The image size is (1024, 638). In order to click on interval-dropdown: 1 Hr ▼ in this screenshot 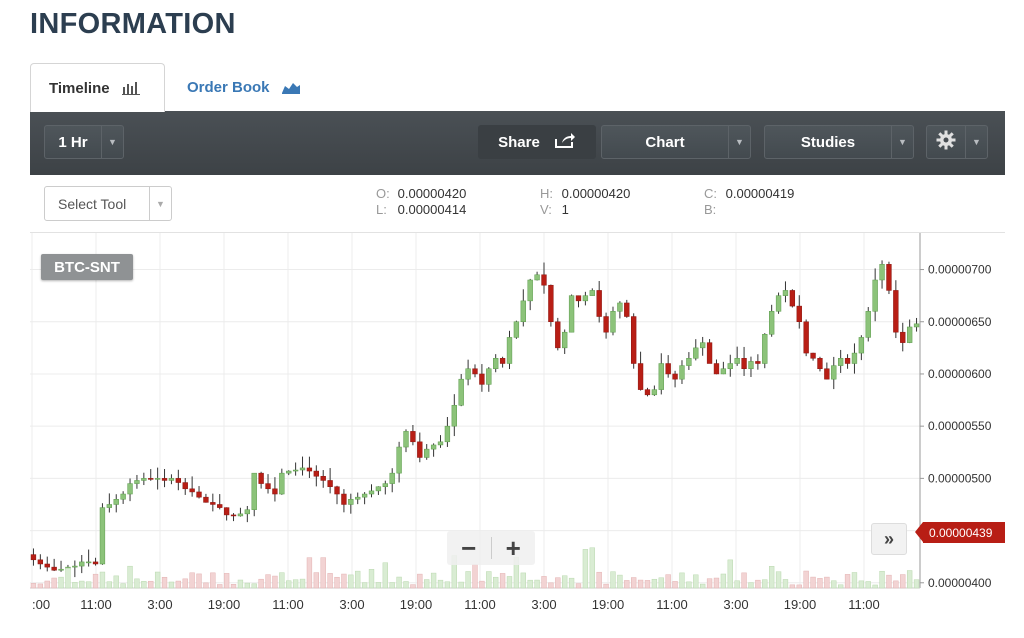, I will do `click(84, 142)`.